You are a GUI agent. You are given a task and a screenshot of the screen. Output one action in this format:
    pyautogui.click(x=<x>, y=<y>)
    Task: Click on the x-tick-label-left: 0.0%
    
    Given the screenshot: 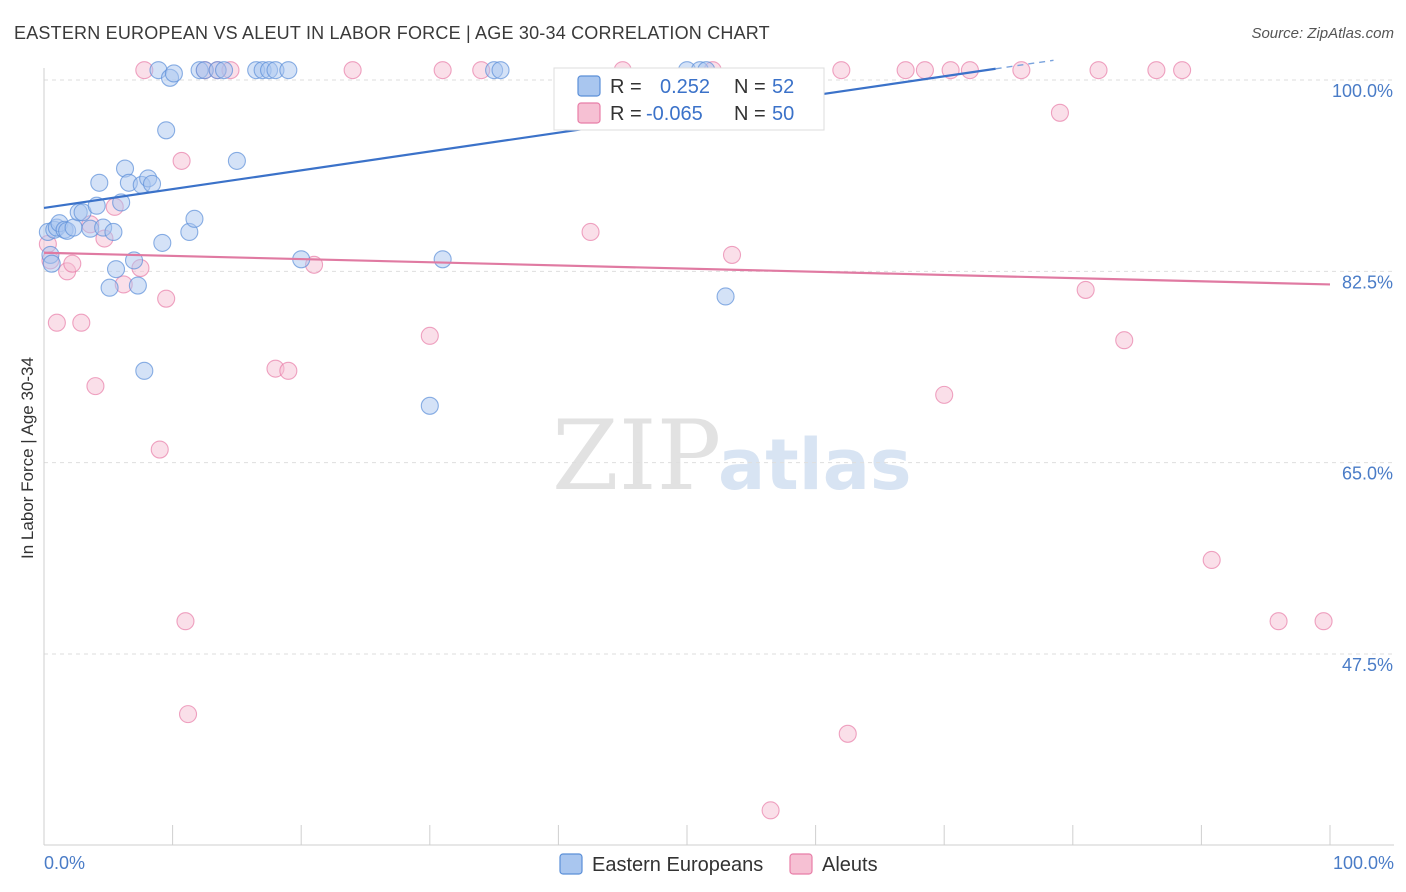 What is the action you would take?
    pyautogui.click(x=64, y=863)
    